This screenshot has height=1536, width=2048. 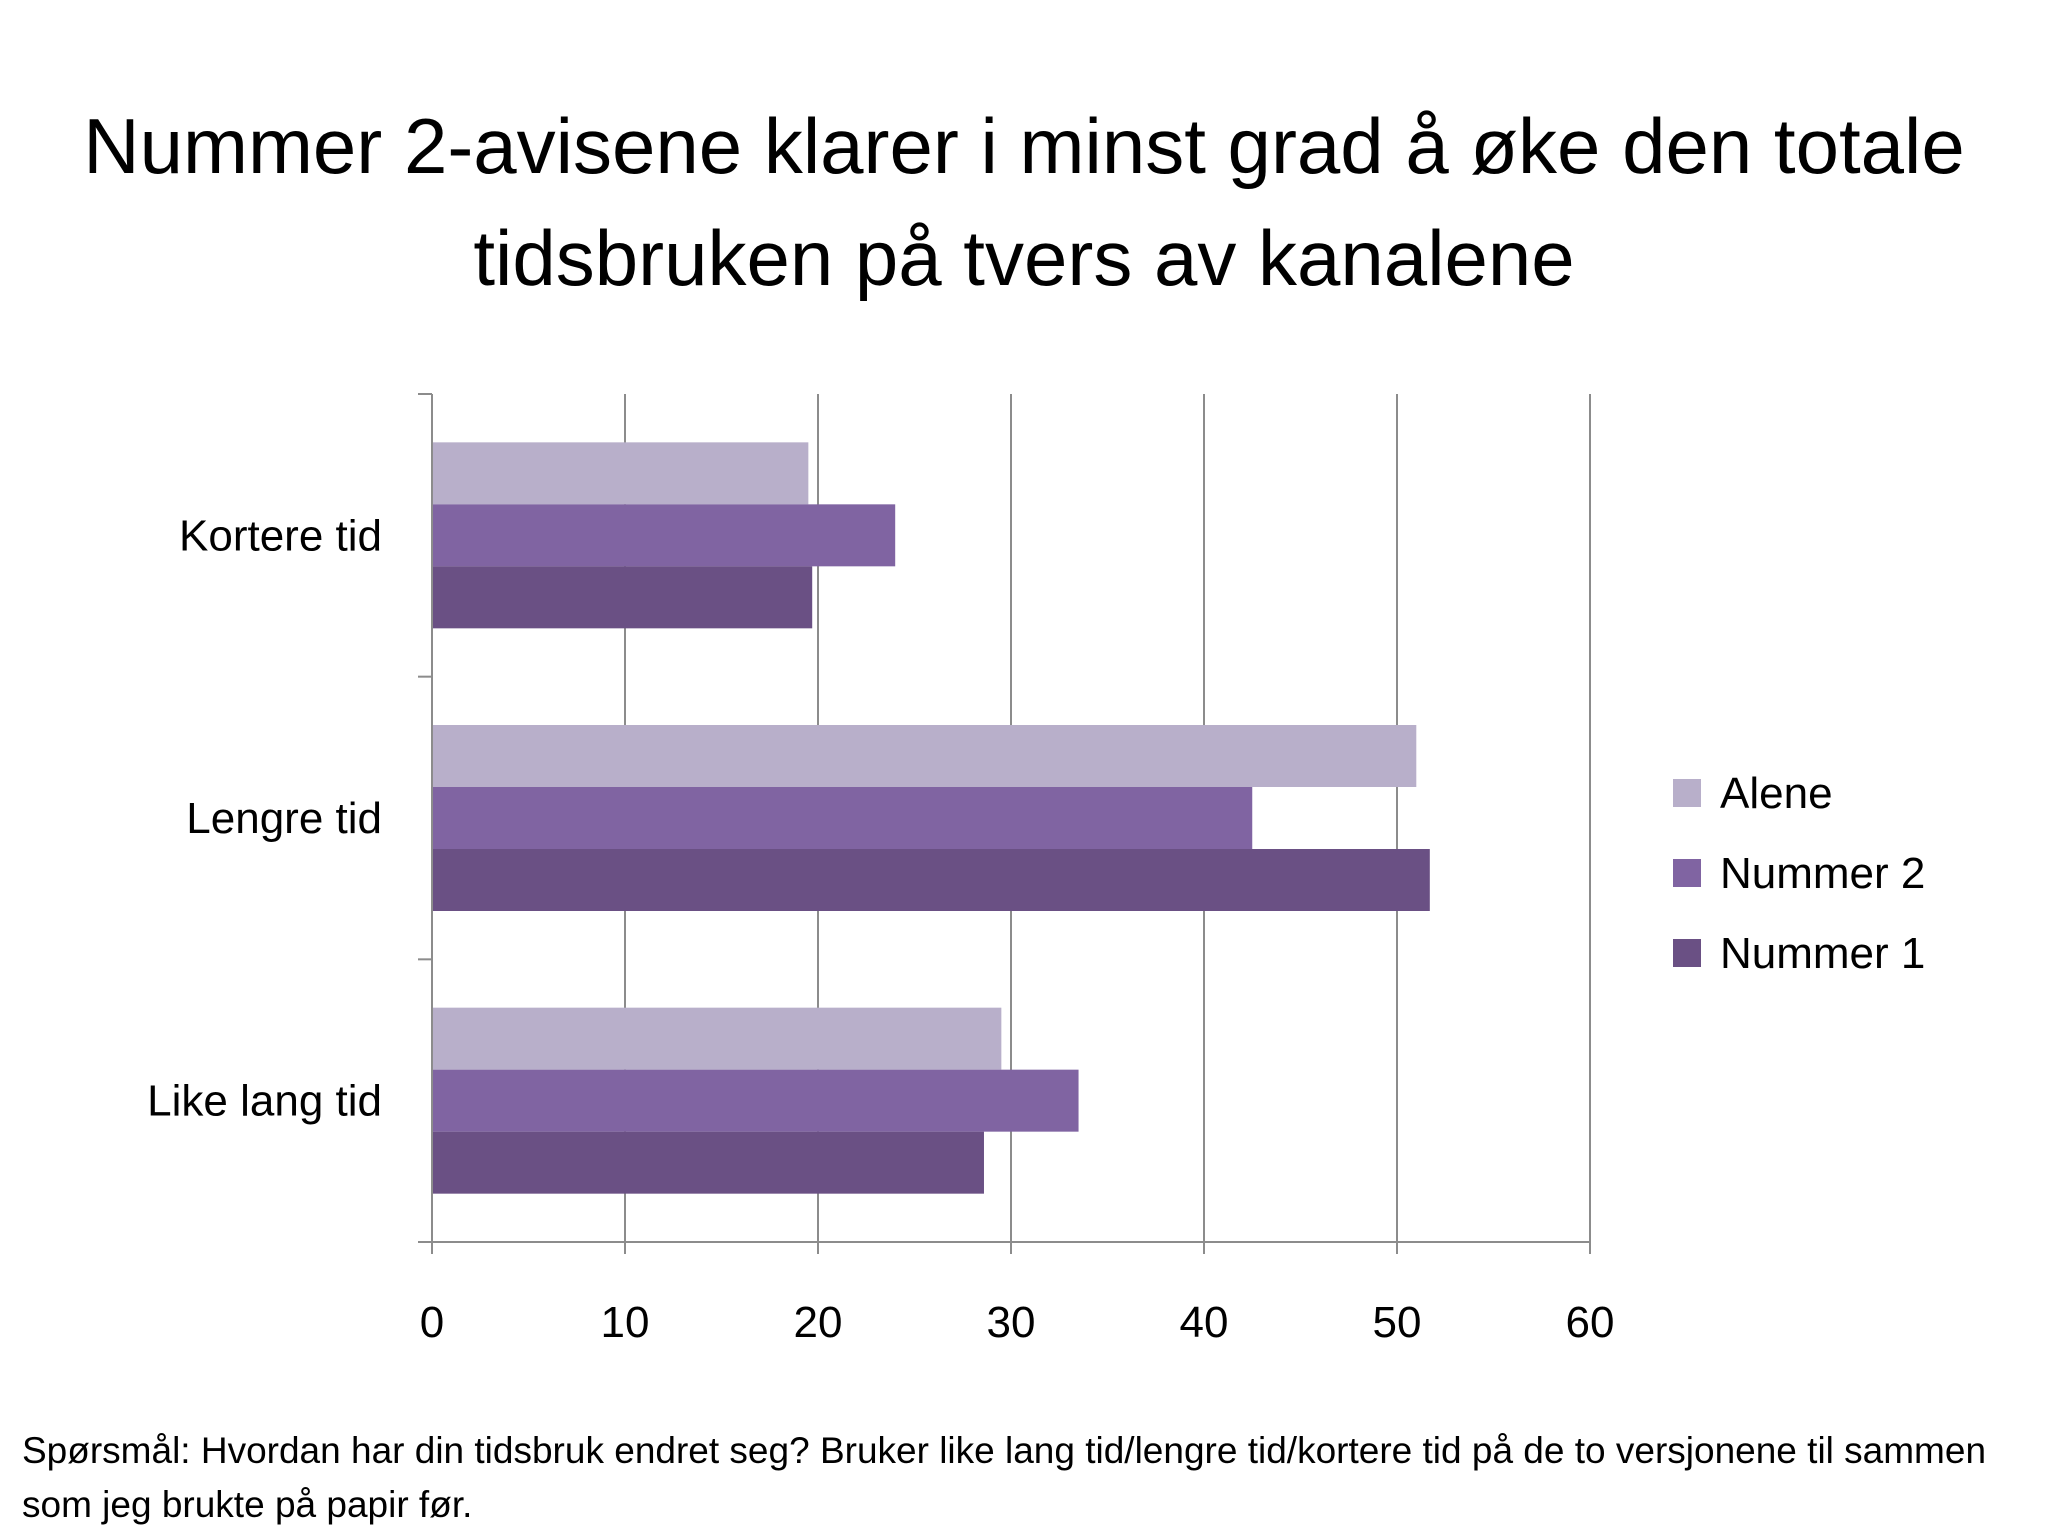 What do you see at coordinates (1011, 1322) in the screenshot?
I see `x-tick-label: 30` at bounding box center [1011, 1322].